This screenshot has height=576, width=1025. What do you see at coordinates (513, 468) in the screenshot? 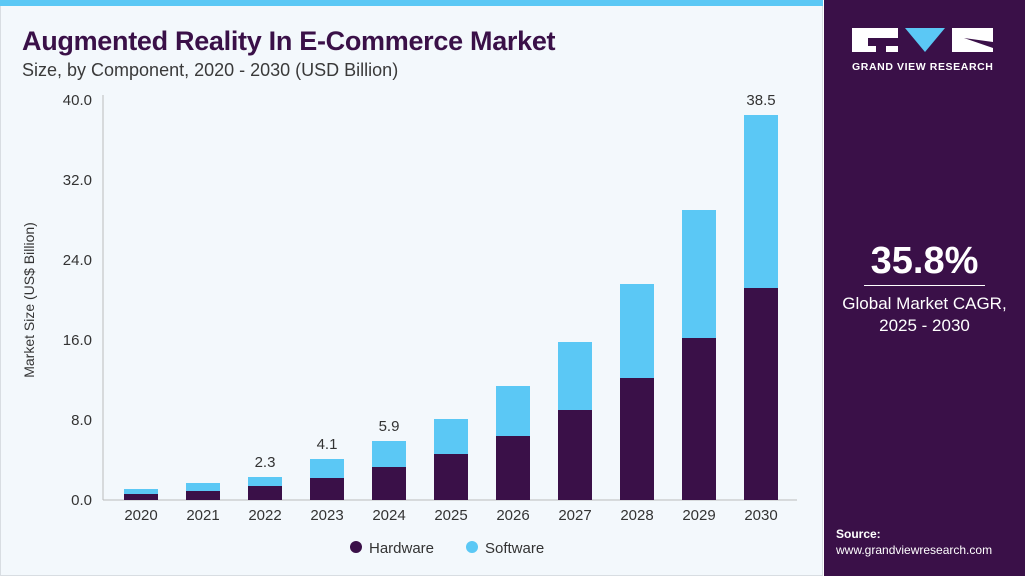
I see `bar-hardware-2026` at bounding box center [513, 468].